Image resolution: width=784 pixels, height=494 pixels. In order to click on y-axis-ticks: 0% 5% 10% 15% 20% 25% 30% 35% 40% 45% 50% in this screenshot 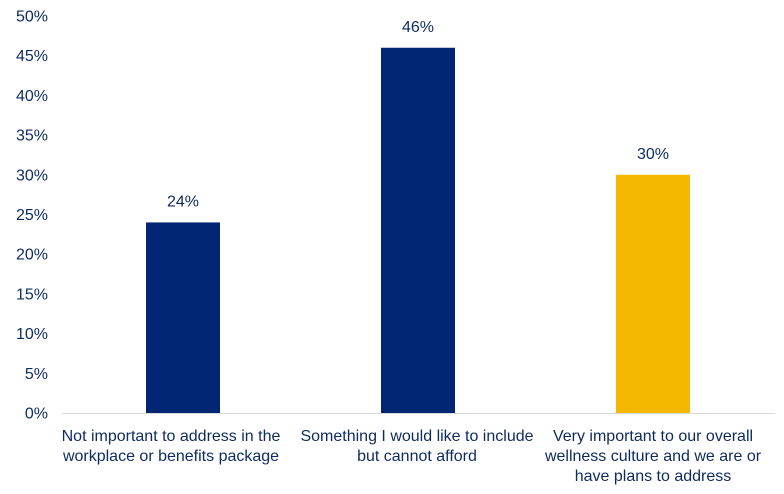, I will do `click(32, 216)`.